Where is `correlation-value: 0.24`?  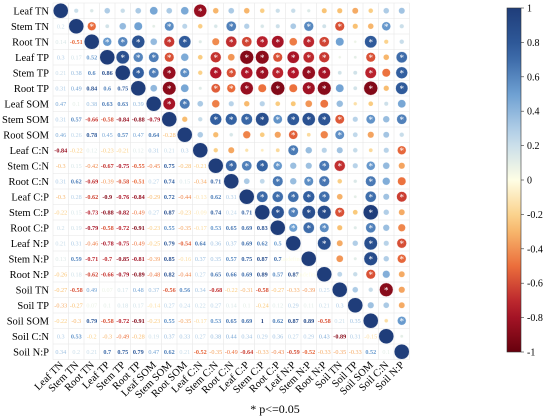 correlation-value: 0.24 is located at coordinates (184, 306).